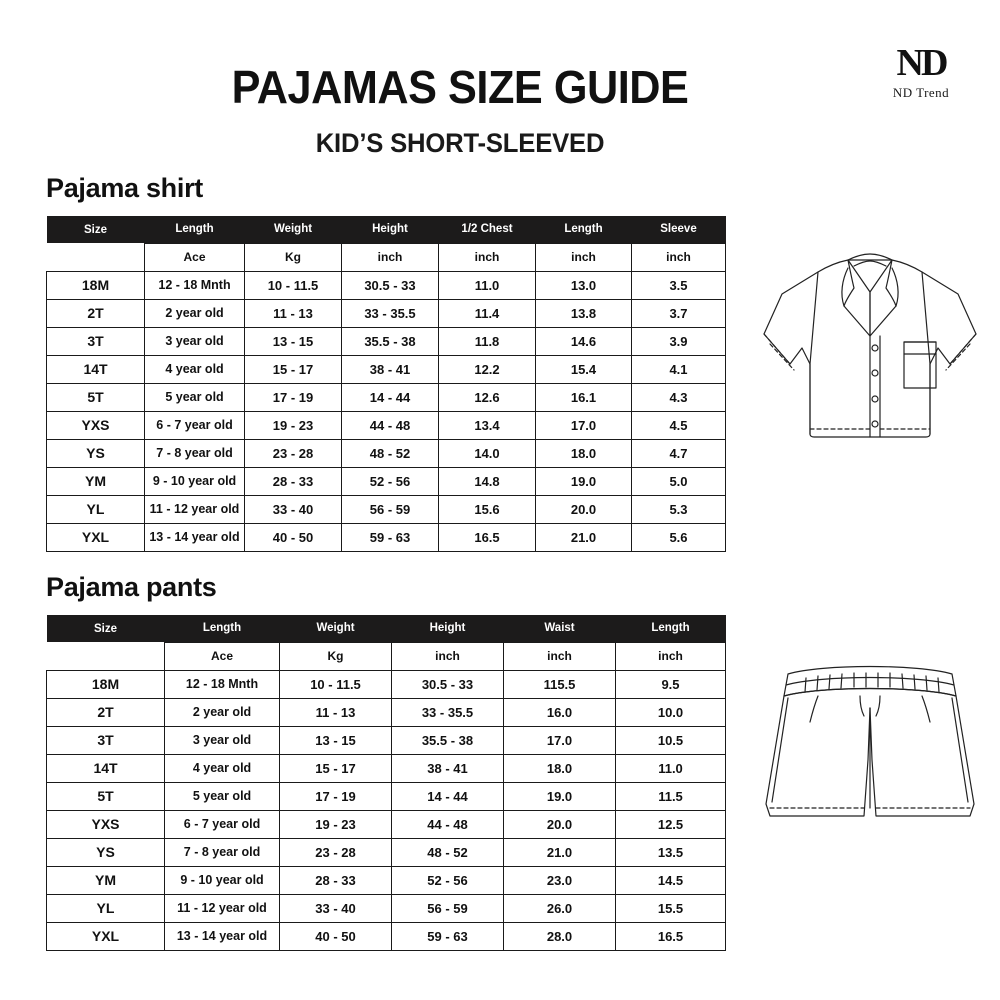 This screenshot has height=1000, width=1000. Describe the element at coordinates (583, 313) in the screenshot. I see `shirt-data-cell: 13.8` at that location.